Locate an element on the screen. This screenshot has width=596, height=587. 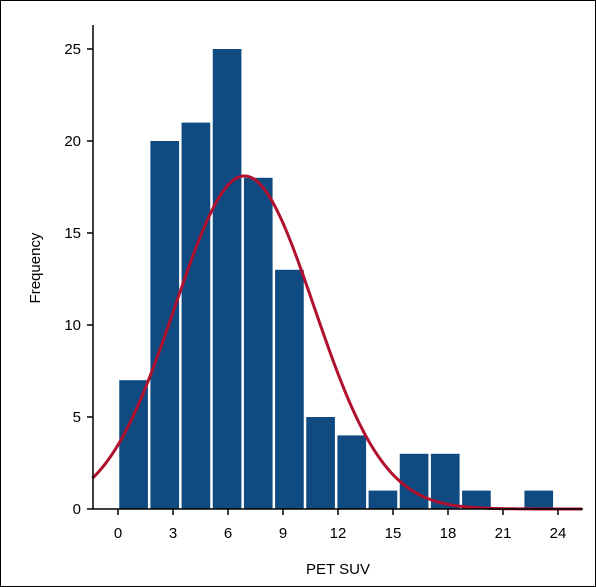
x-tick-label: 0 is located at coordinates (118, 533).